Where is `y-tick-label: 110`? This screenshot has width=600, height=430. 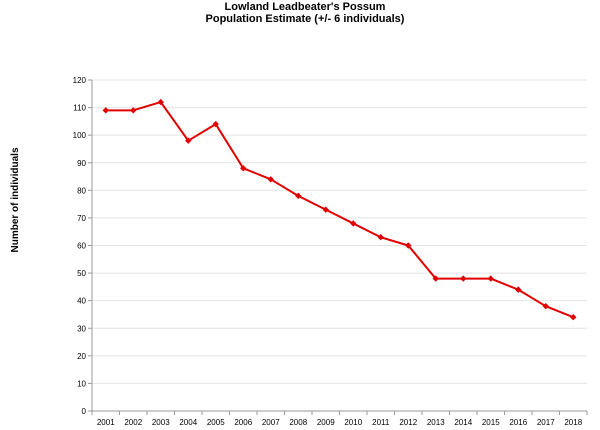
y-tick-label: 110 is located at coordinates (79, 108).